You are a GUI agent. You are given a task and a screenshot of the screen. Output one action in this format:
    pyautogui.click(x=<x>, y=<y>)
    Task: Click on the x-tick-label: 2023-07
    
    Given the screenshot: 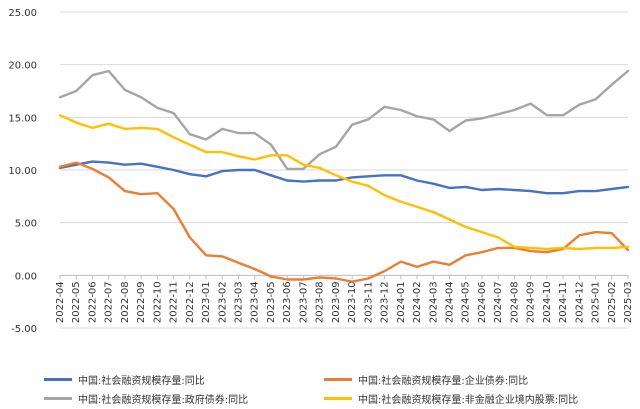 What is the action you would take?
    pyautogui.click(x=303, y=302)
    